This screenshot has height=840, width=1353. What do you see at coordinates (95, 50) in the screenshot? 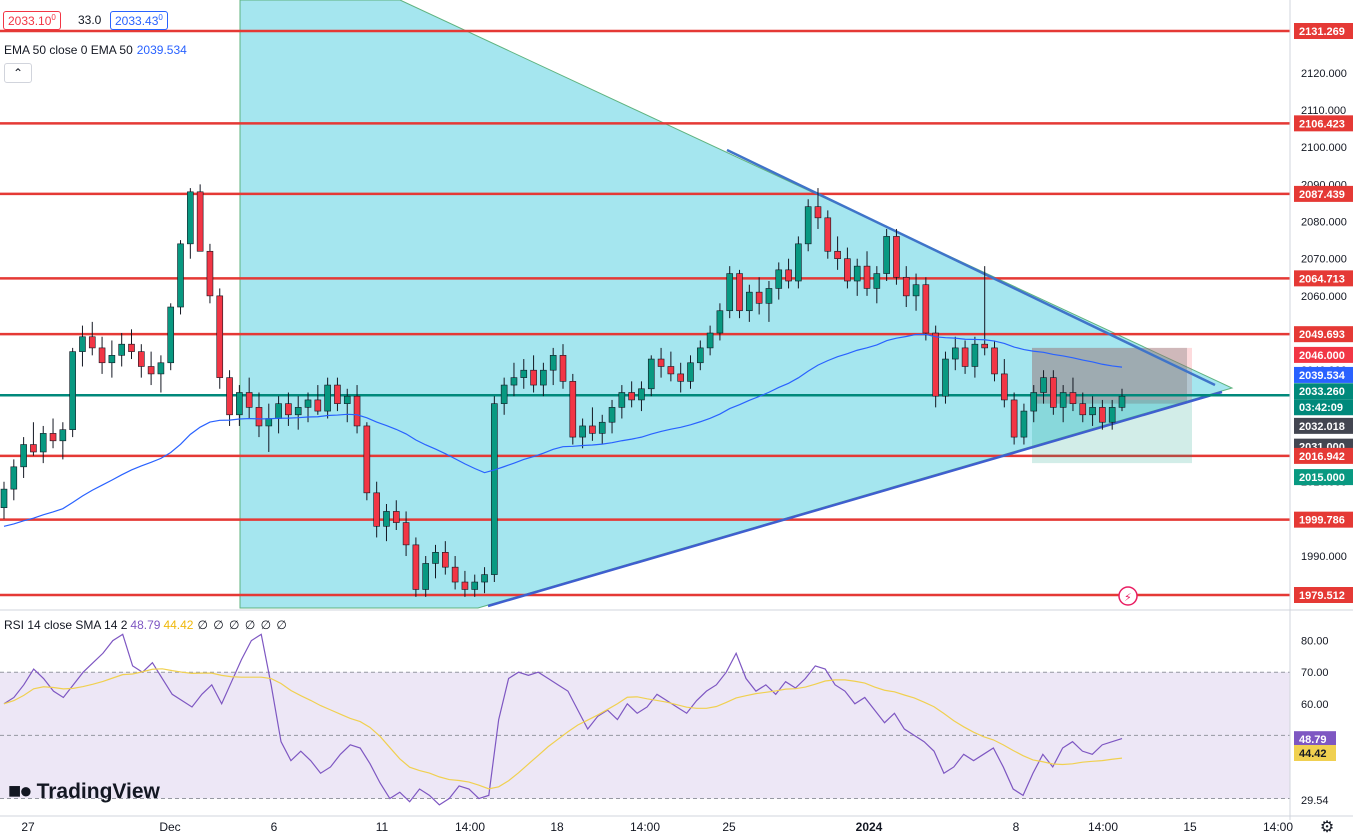
I see `ema-legend: EMA 50 close 0 EMA 50 2039.534` at bounding box center [95, 50].